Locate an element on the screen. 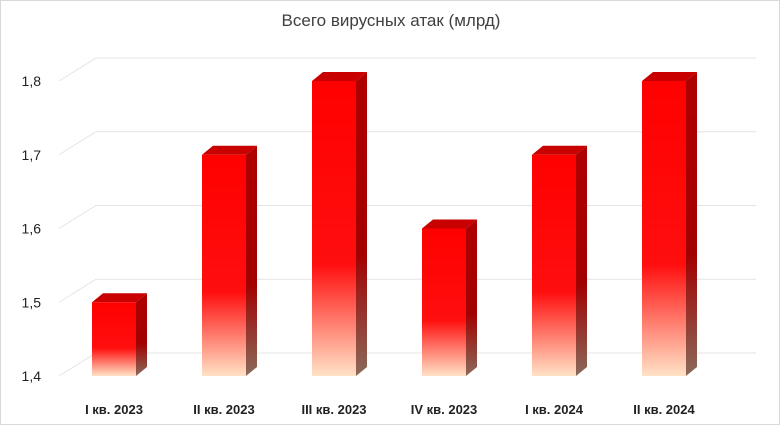  x-tick-label: II кв. 2023 is located at coordinates (223, 409).